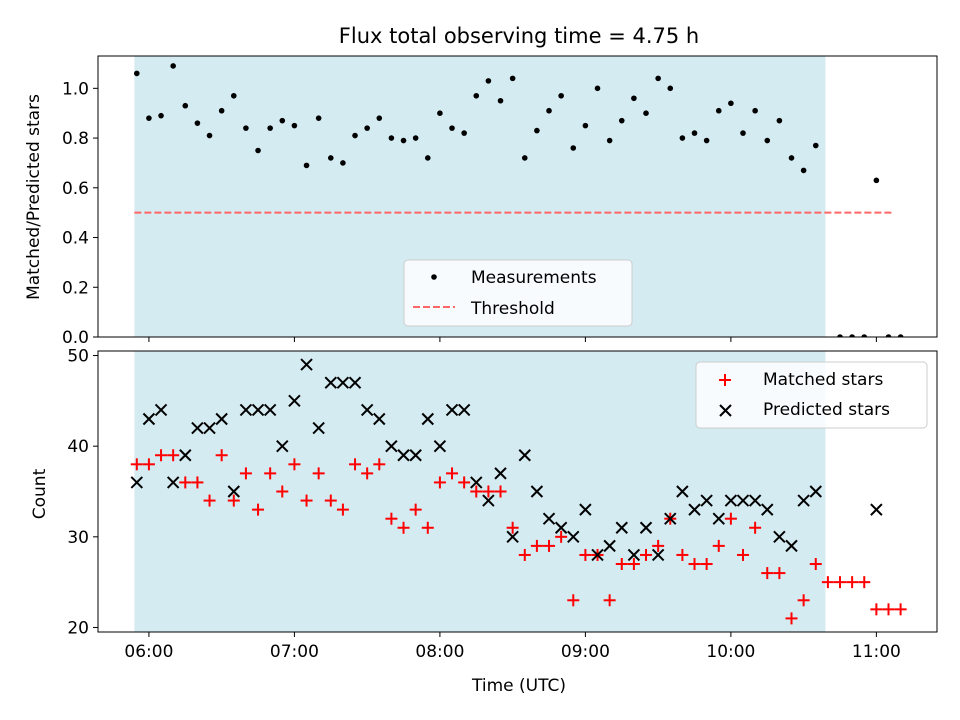 Image resolution: width=960 pixels, height=720 pixels. Describe the element at coordinates (434, 277) in the screenshot. I see `legend-measurements-marker` at that location.